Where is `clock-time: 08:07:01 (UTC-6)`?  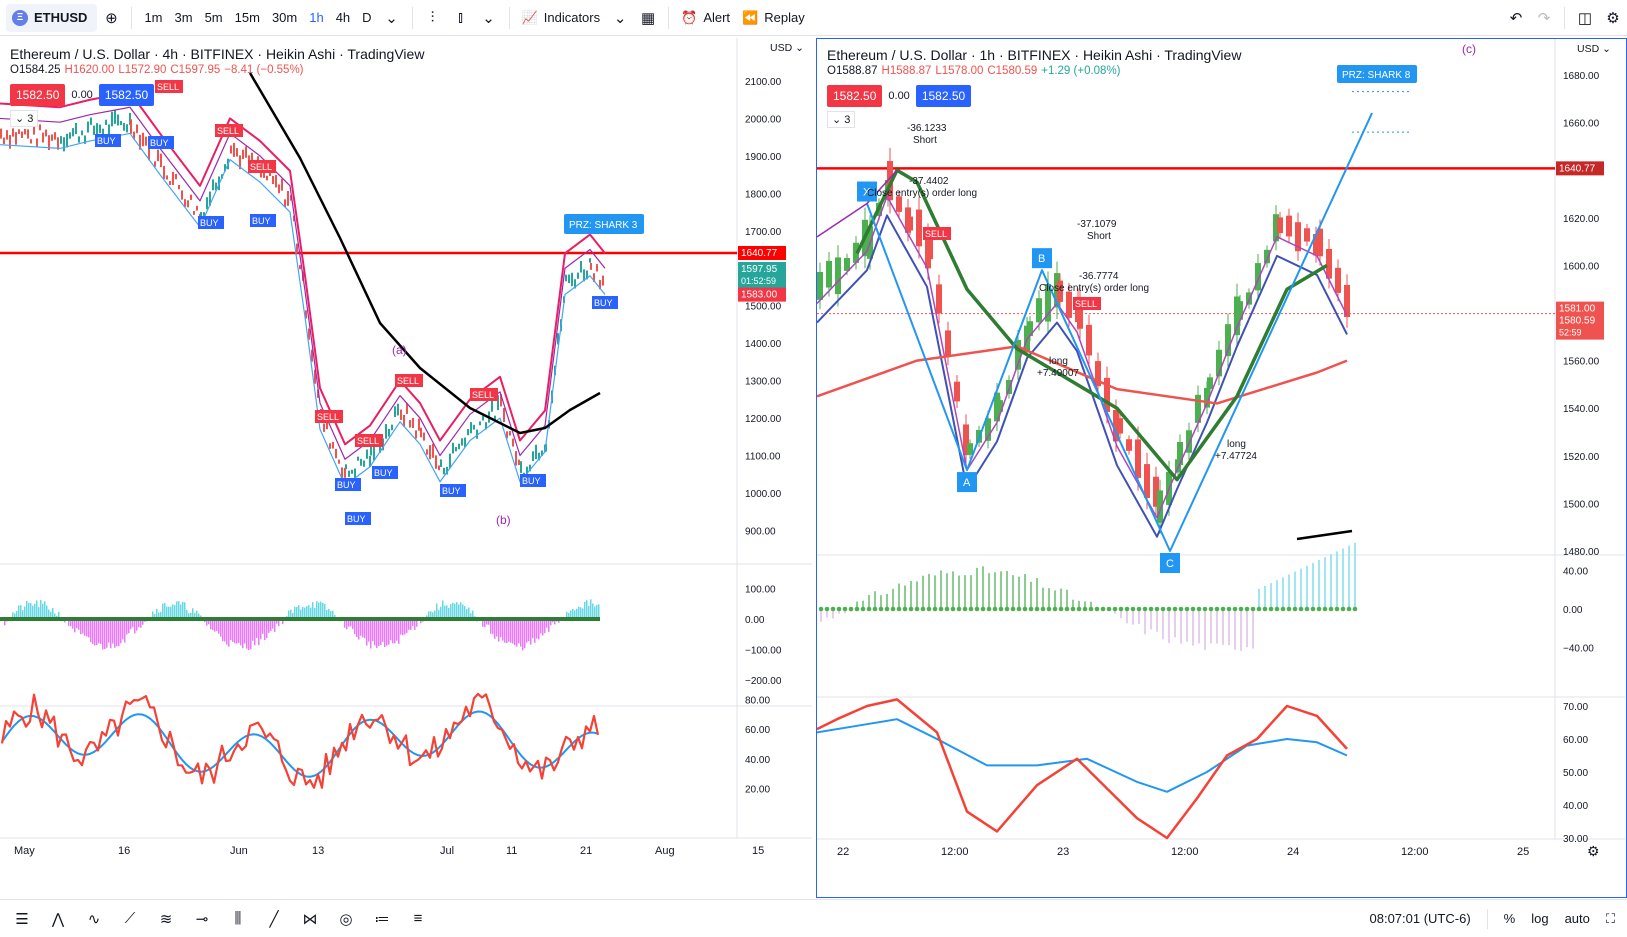 clock-time: 08:07:01 (UTC-6) is located at coordinates (1420, 918).